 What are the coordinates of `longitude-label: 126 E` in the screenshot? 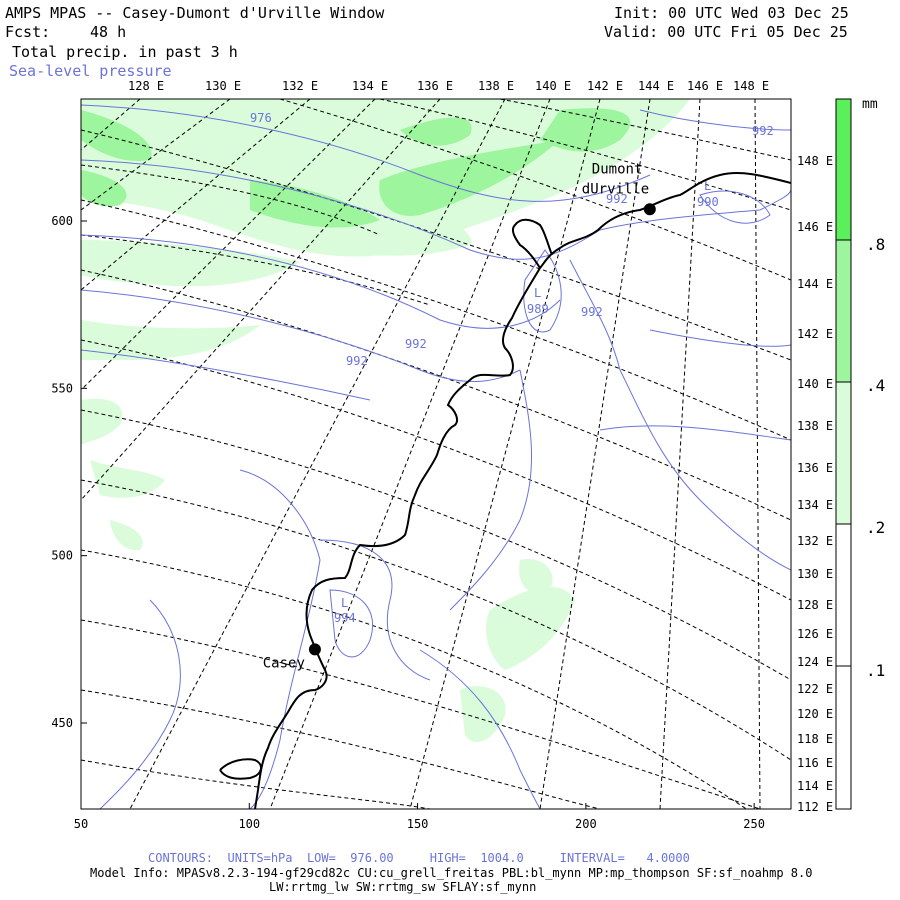 It's located at (815, 634).